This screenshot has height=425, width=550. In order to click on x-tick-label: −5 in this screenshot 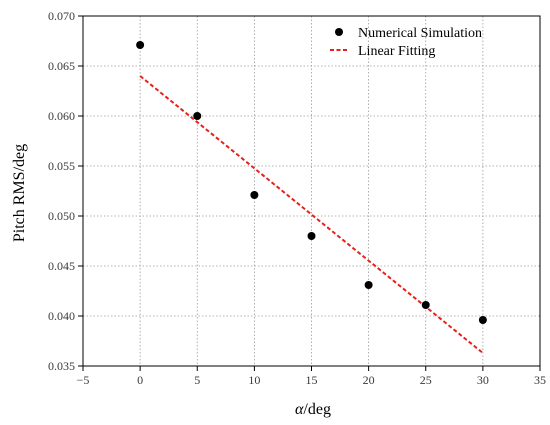, I will do `click(83, 380)`.